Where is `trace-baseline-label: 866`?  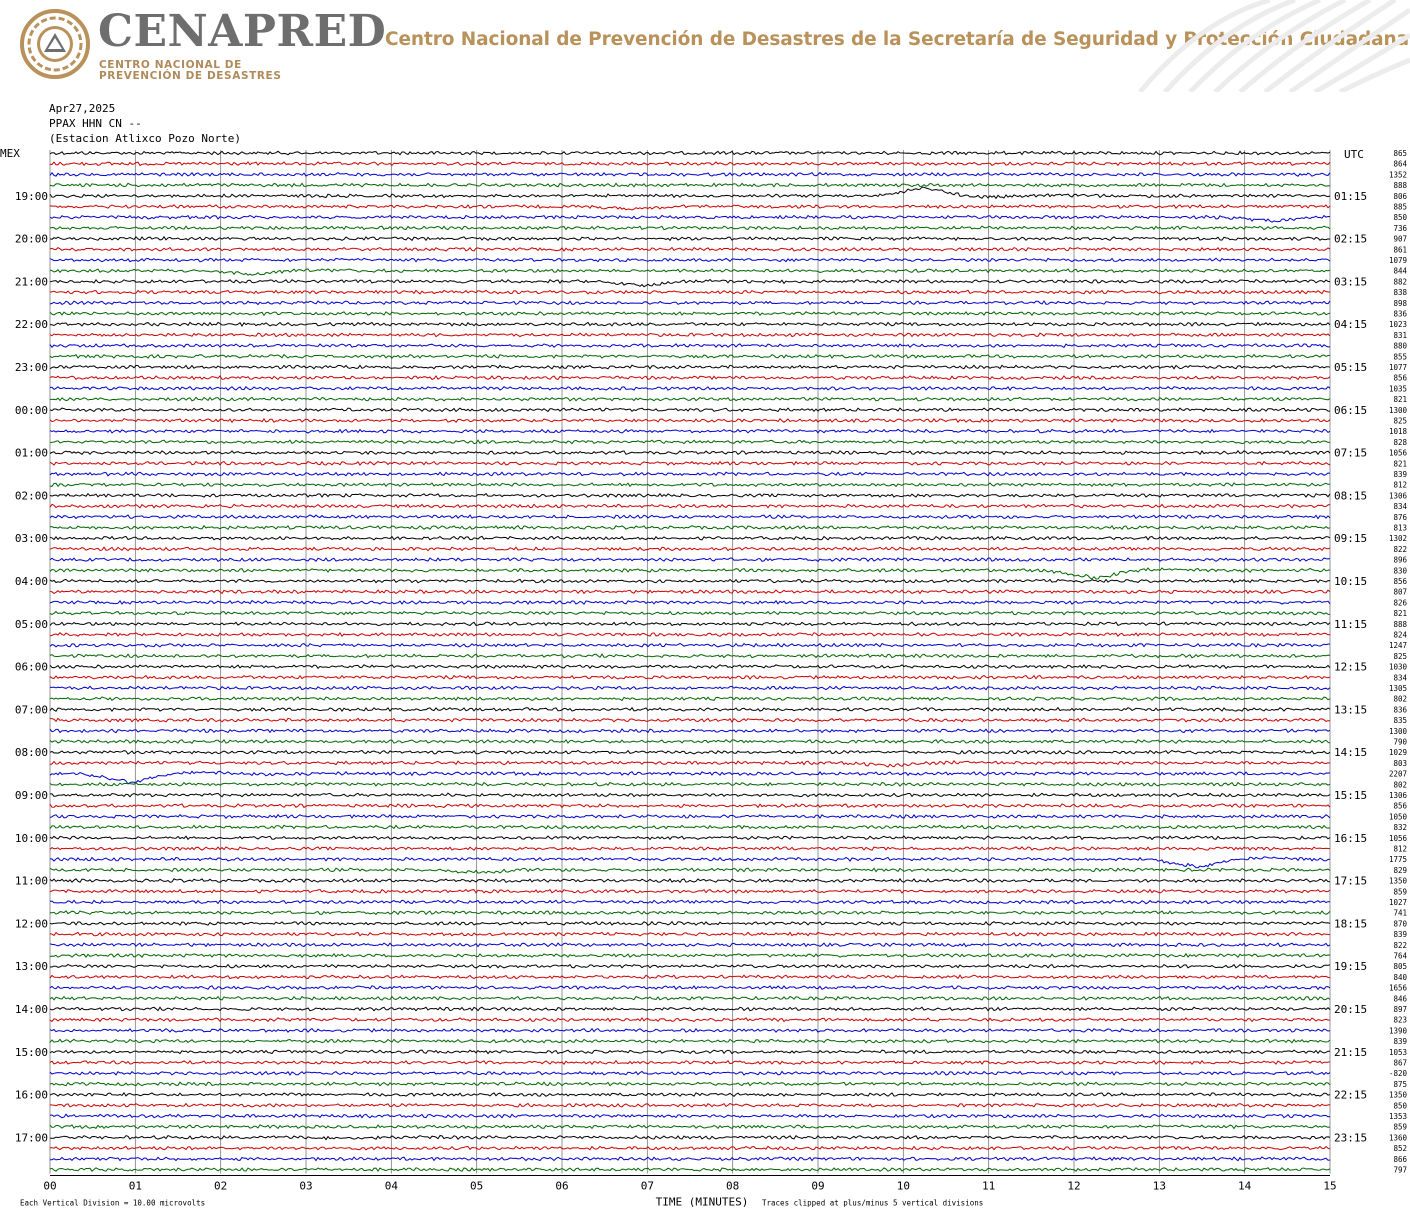
trace-baseline-label: 866 is located at coordinates (1400, 1159).